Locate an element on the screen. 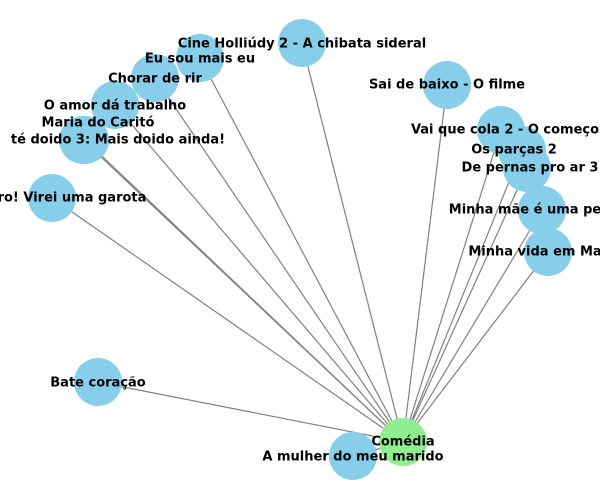 This screenshot has width=600, height=500. node-chorar-de-rir is located at coordinates (155, 78).